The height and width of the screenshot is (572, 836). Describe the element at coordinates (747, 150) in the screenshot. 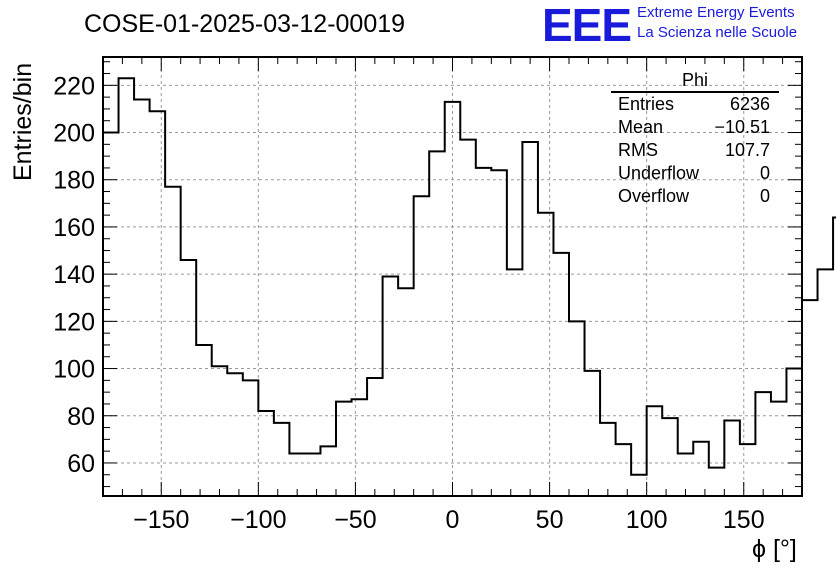

I see `stats-value: 107.7` at that location.